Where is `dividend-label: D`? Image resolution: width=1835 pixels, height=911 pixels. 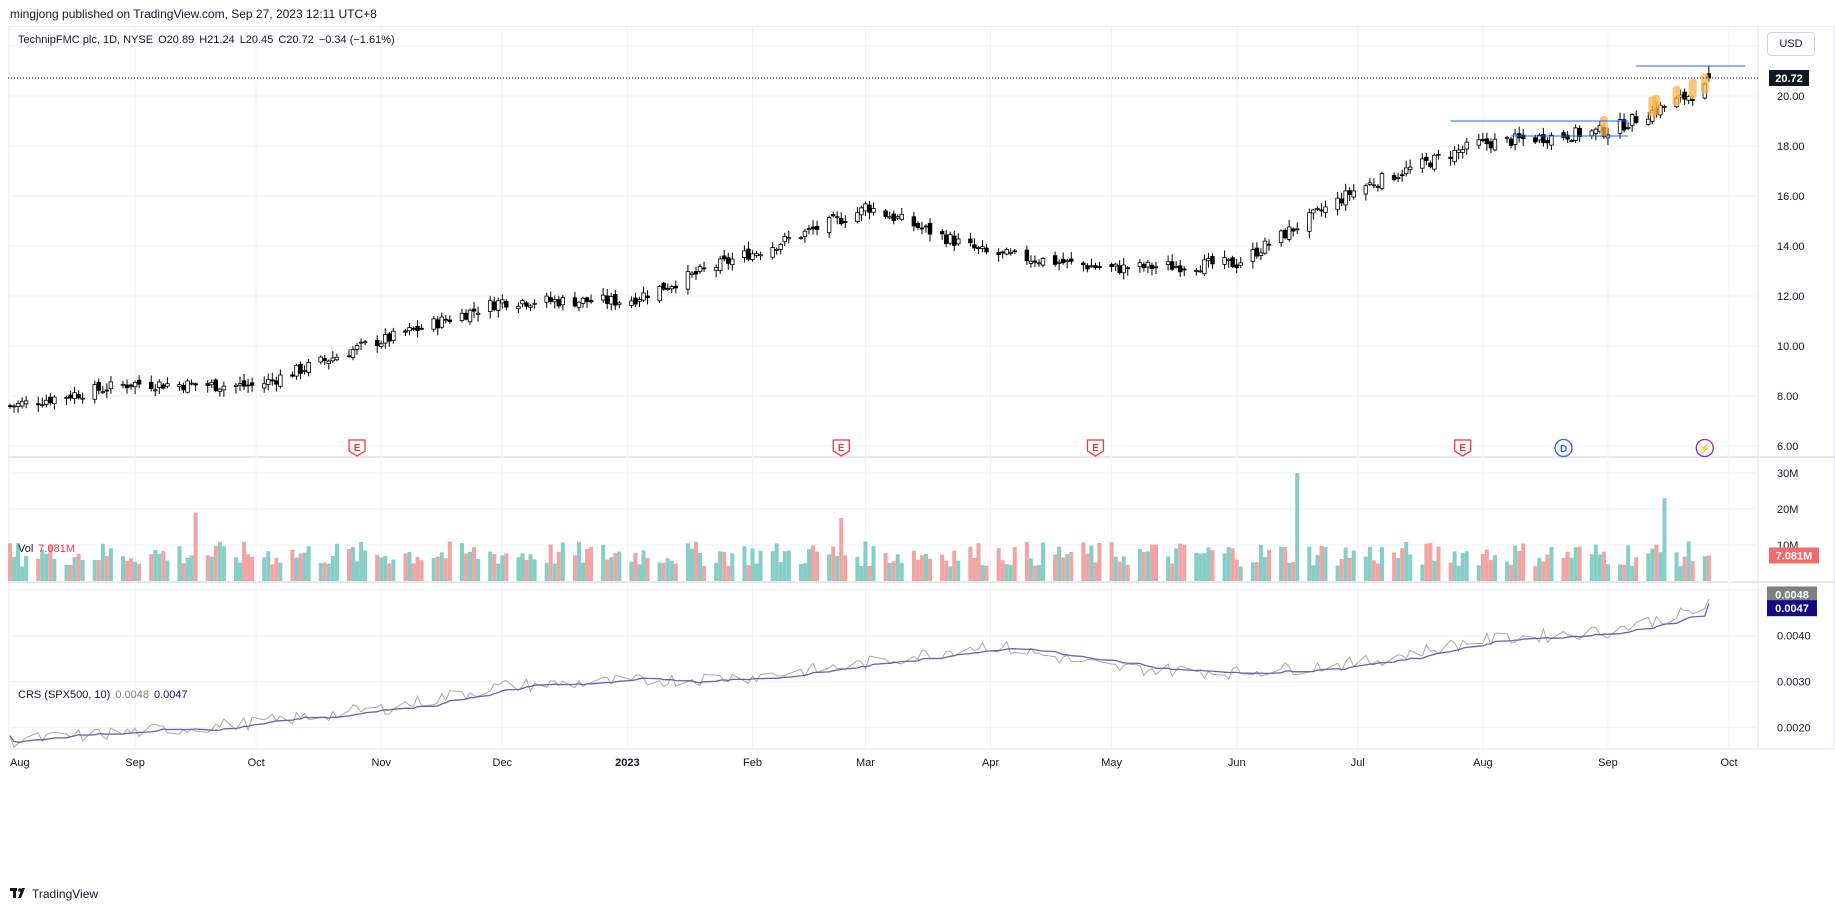
dividend-label: D is located at coordinates (1563, 449).